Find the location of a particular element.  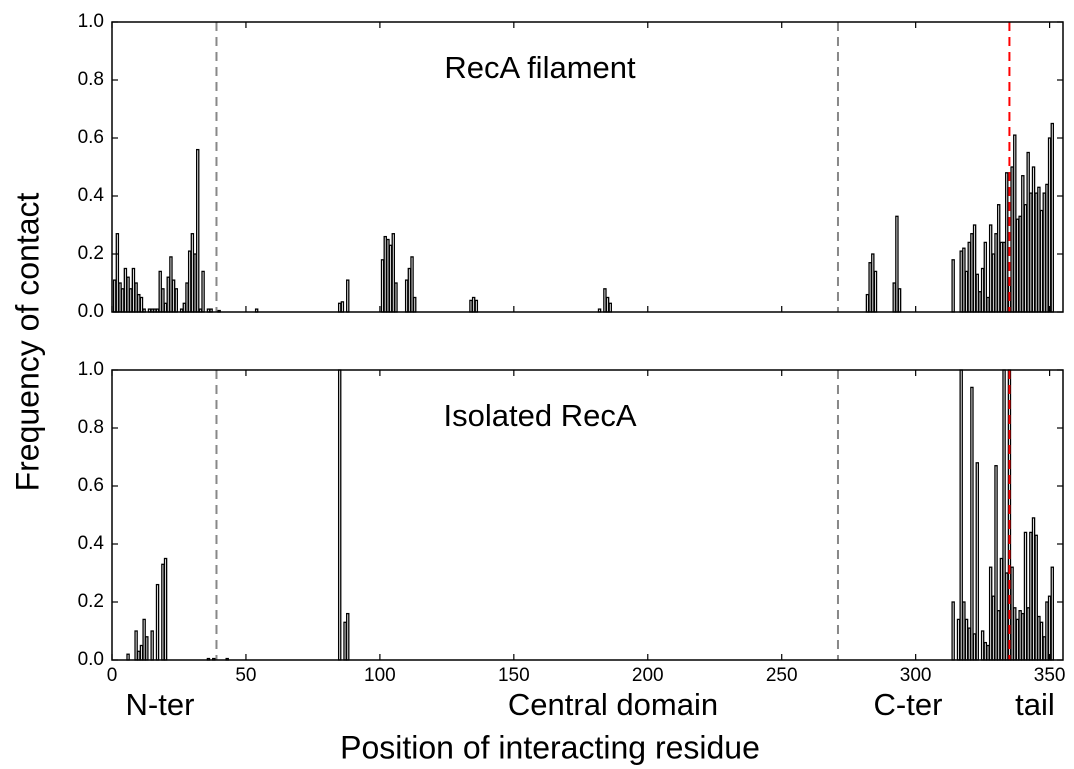

y-tick-label: 0.6 is located at coordinates (91, 137).